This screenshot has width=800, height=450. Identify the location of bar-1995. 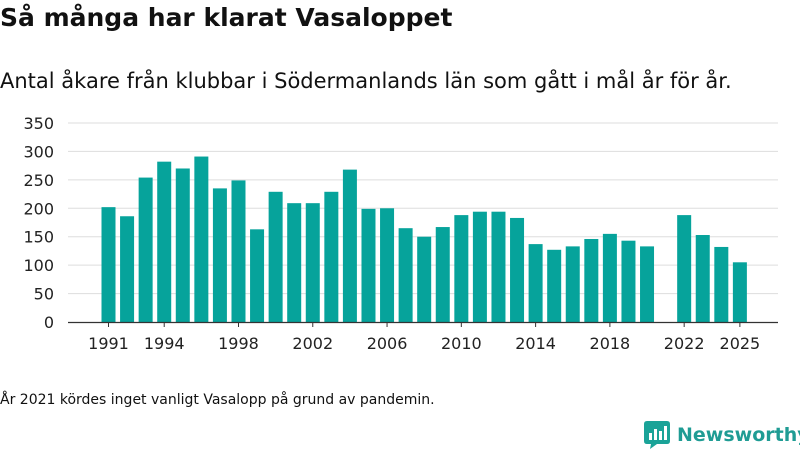
(182, 245).